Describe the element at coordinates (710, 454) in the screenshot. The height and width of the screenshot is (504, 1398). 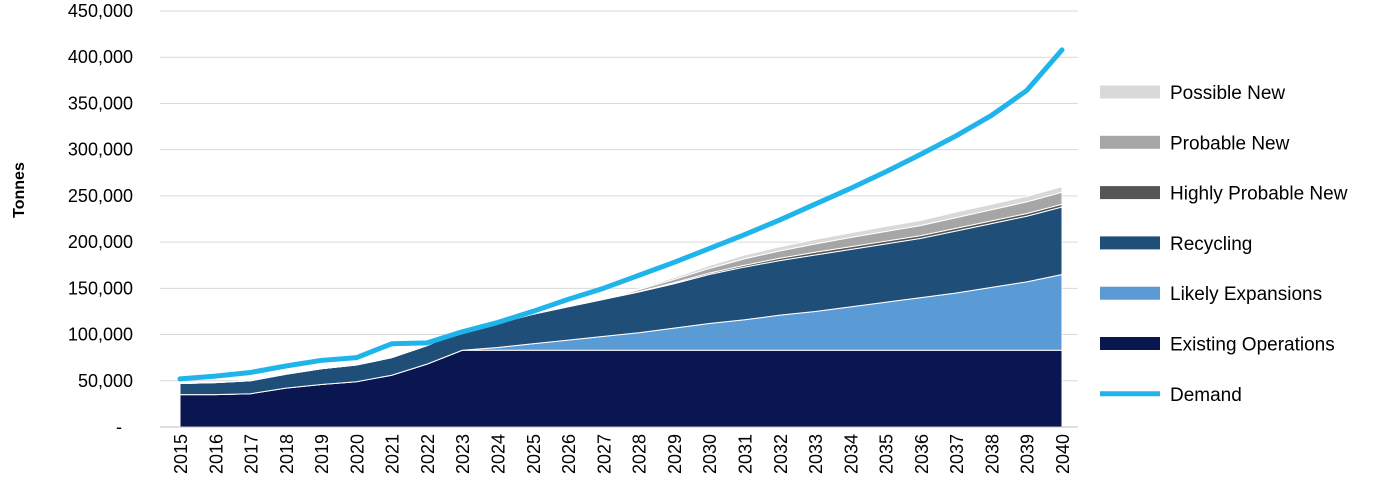
I see `x-tick-label: 2030` at that location.